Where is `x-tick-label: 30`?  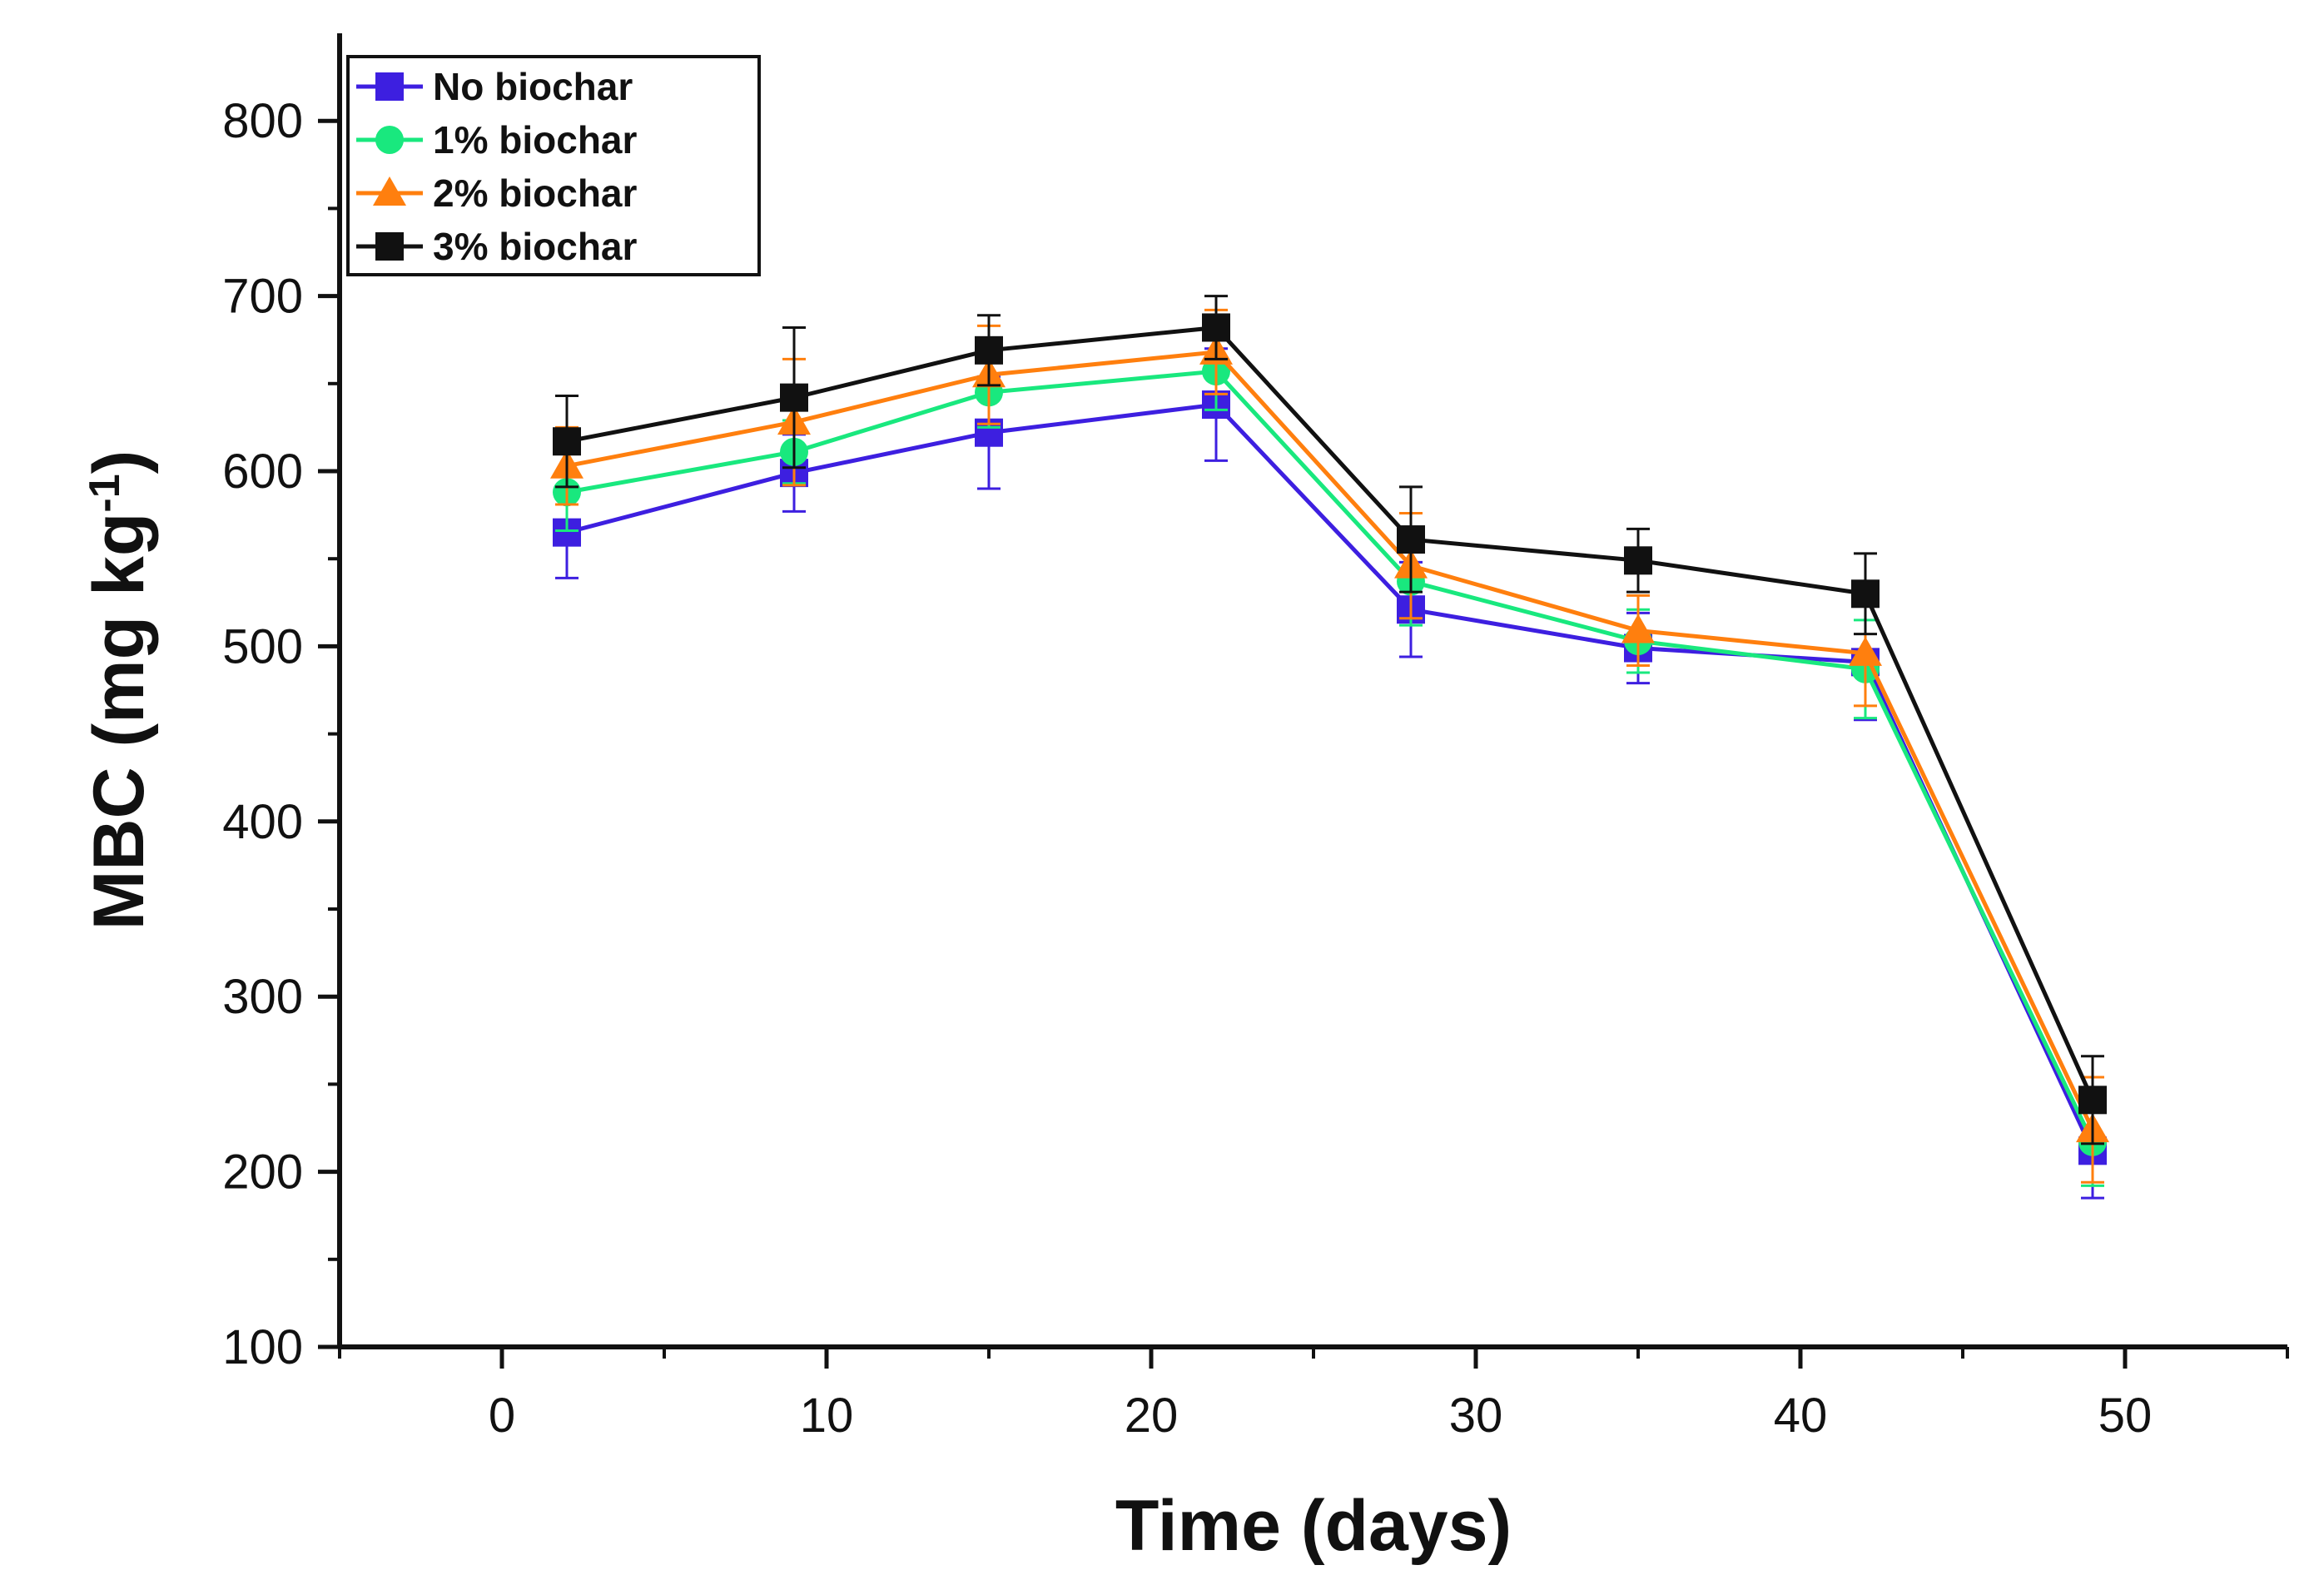
x-tick-label: 30 is located at coordinates (1476, 1416).